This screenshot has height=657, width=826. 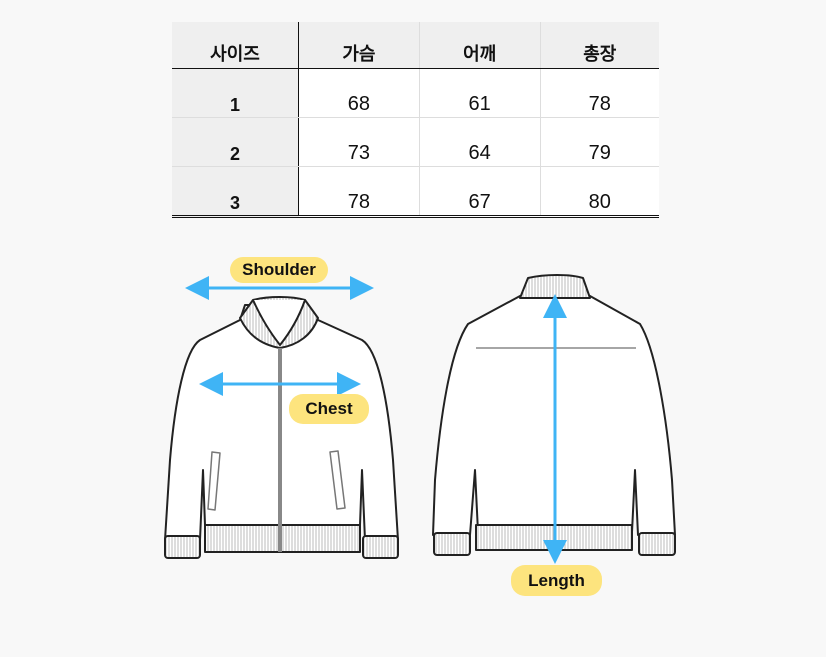 What do you see at coordinates (329, 409) in the screenshot?
I see `chest-label: Chest` at bounding box center [329, 409].